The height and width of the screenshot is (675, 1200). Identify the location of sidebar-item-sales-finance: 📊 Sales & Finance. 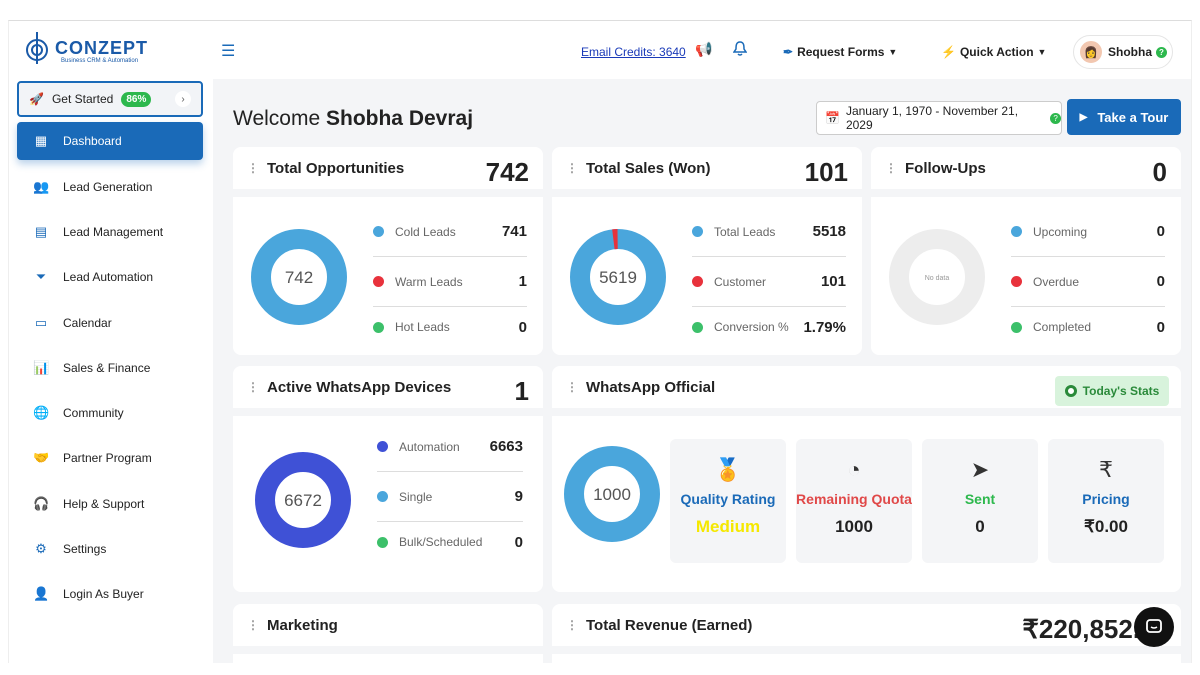
(110, 368).